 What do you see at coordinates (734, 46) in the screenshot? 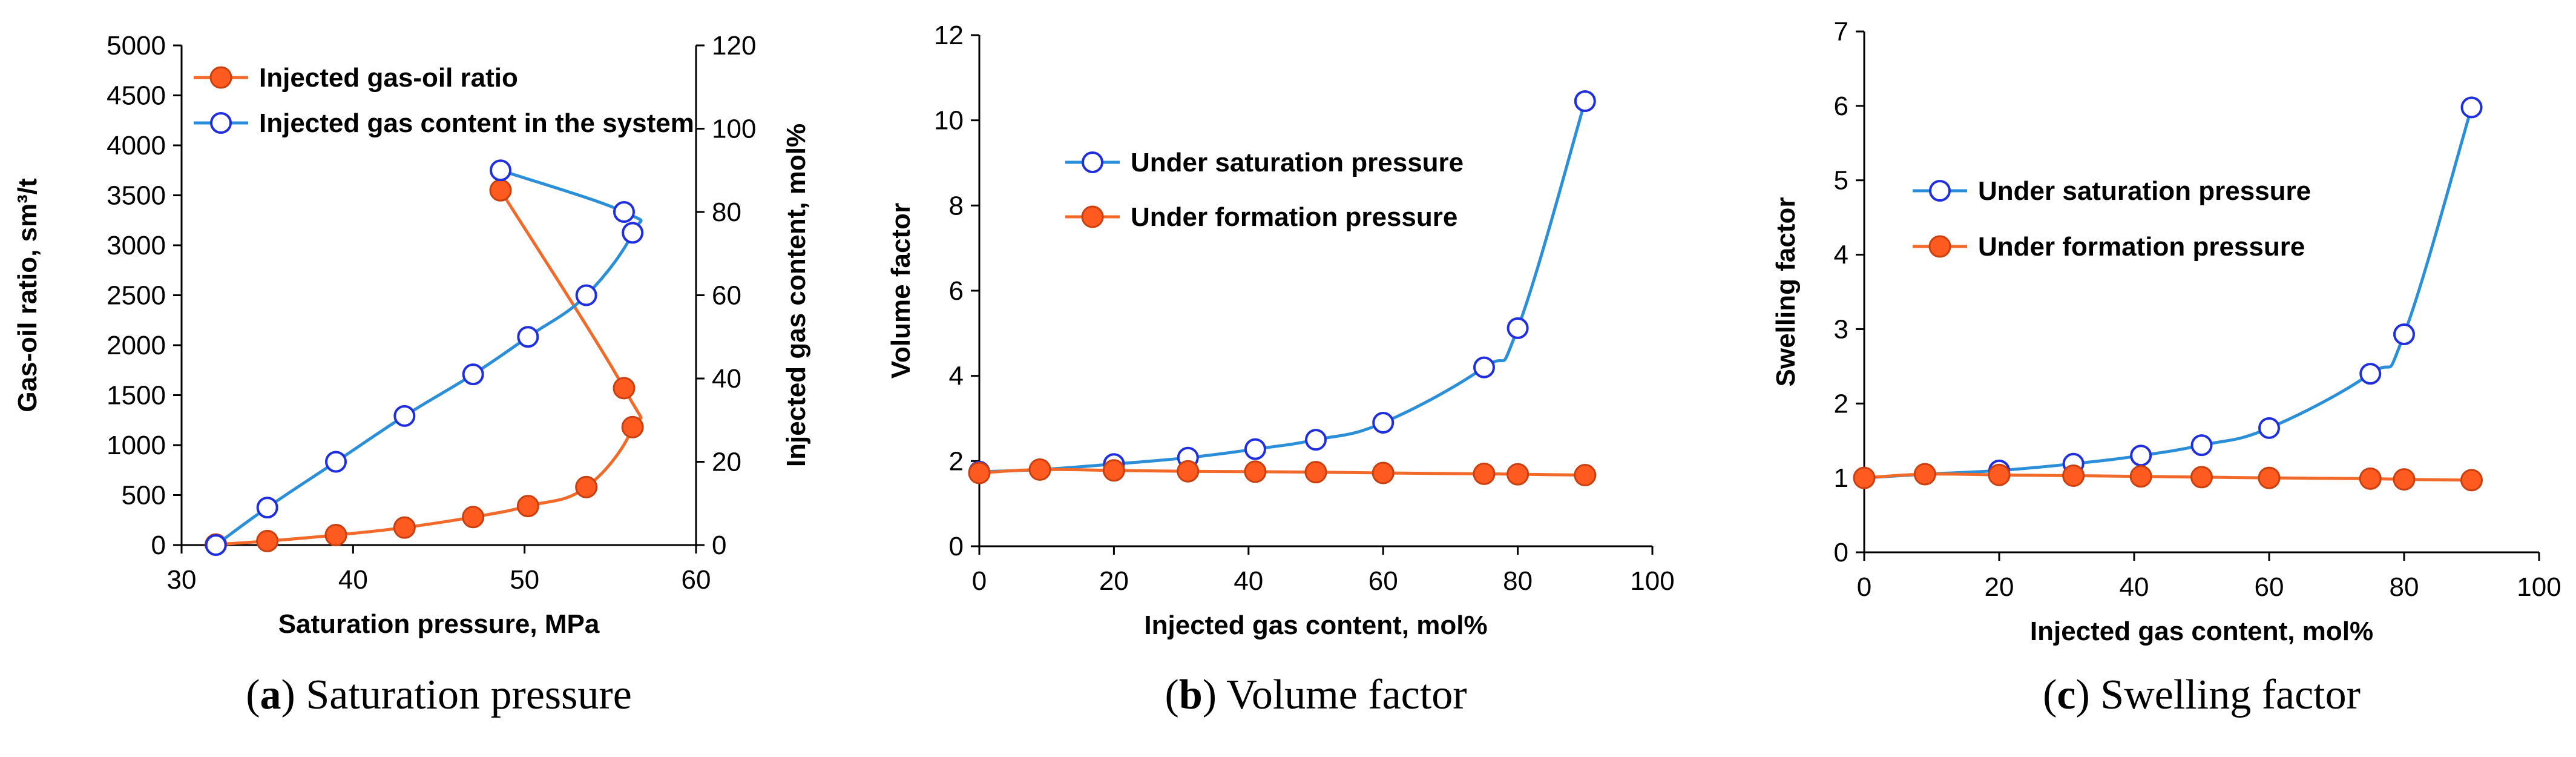
I see `y2-tick-label: 120` at bounding box center [734, 46].